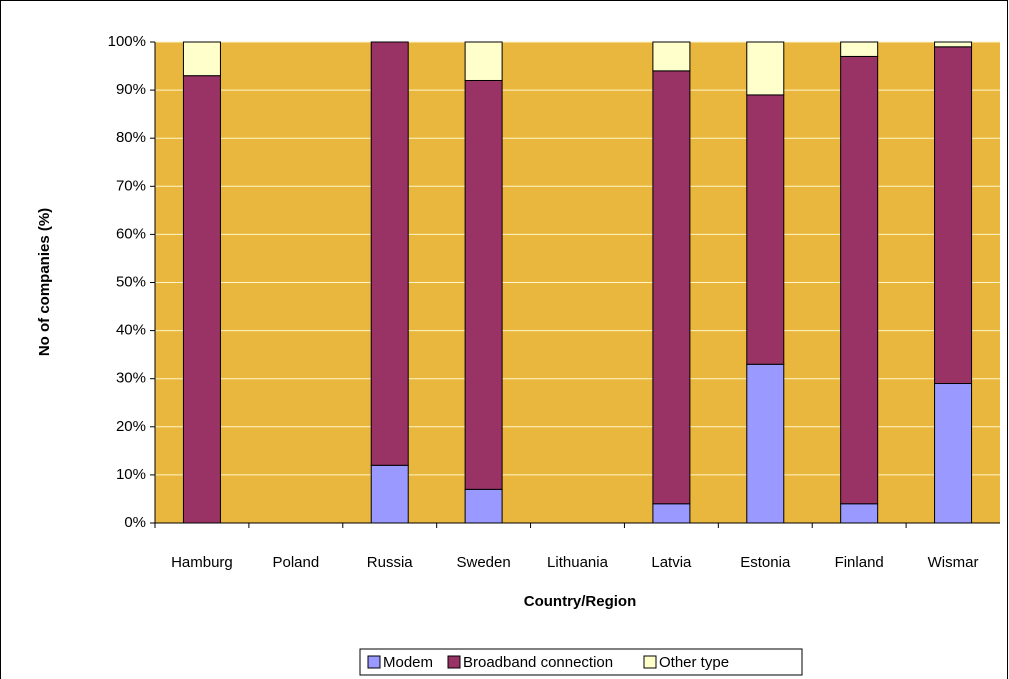 Image resolution: width=1009 pixels, height=679 pixels. What do you see at coordinates (127, 41) in the screenshot?
I see `y-tick-label: 100%` at bounding box center [127, 41].